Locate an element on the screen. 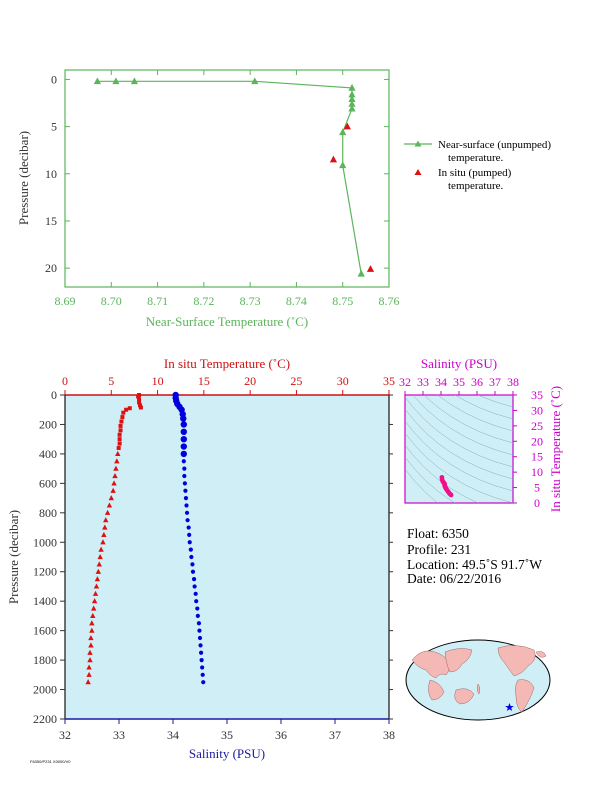 Image resolution: width=612 pixels, height=792 pixels. salinity-tick-label: 37 is located at coordinates (335, 735).